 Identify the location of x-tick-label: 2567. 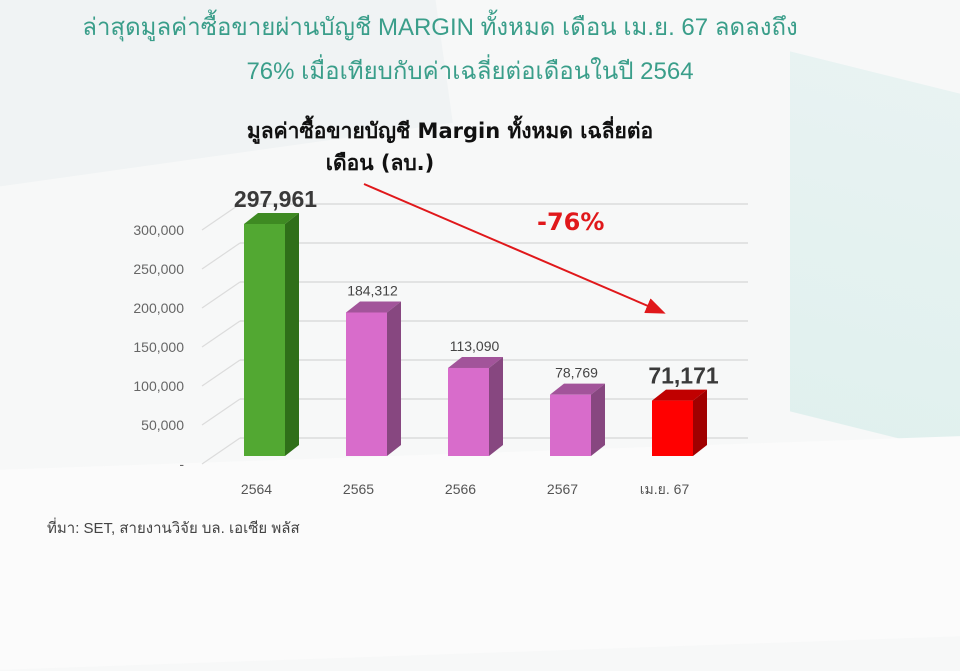
(562, 489).